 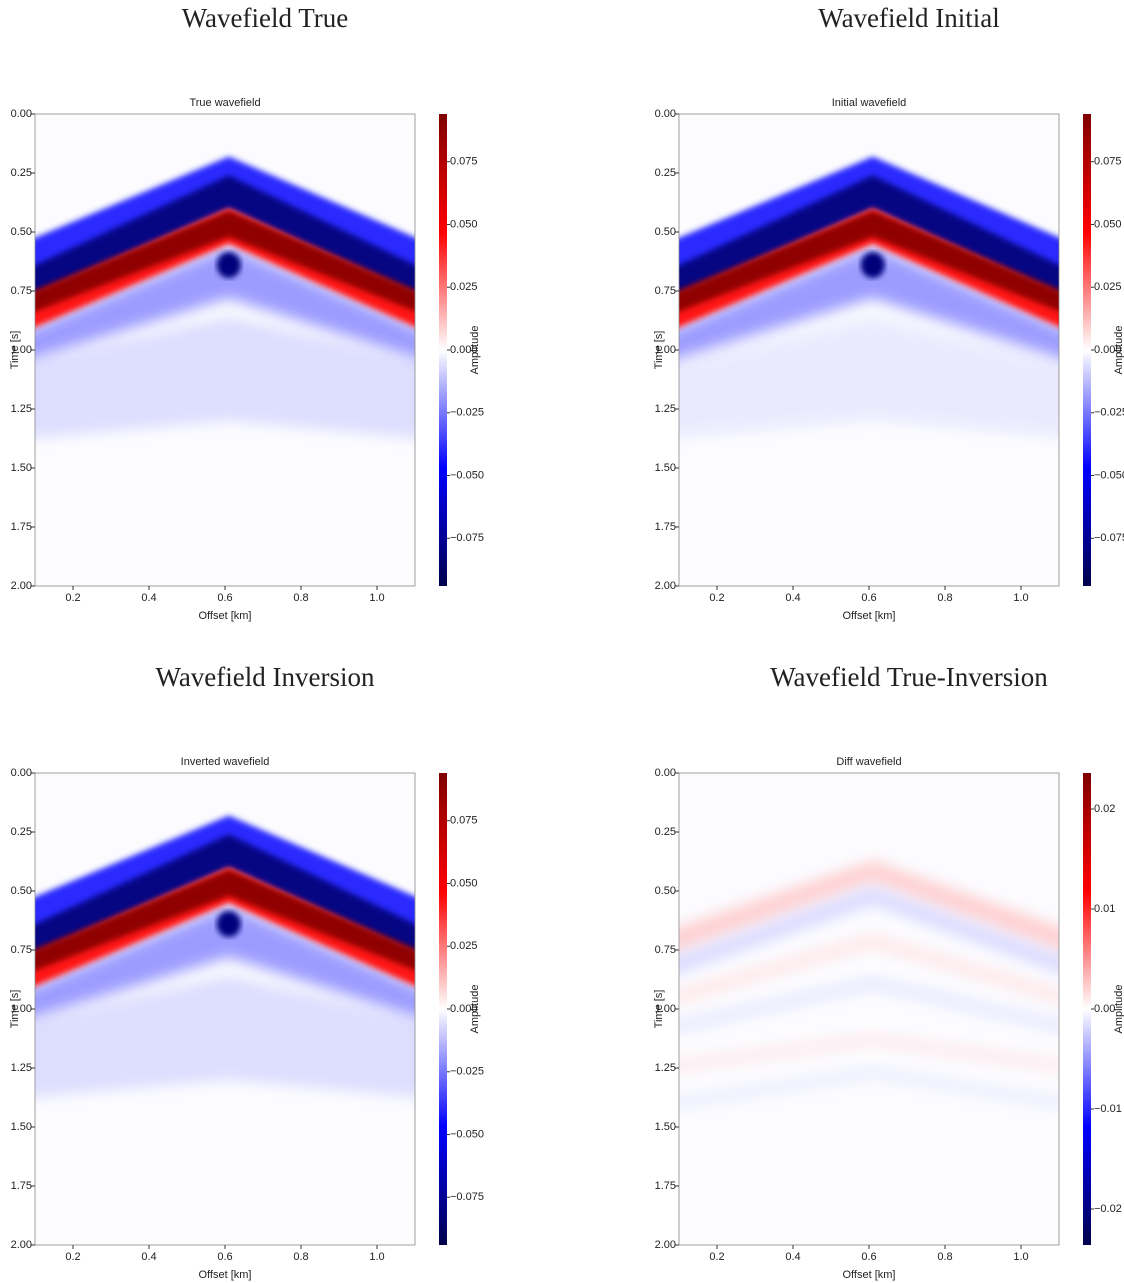 What do you see at coordinates (1104, 1009) in the screenshot?
I see `colorbar-tick-label: 0.00` at bounding box center [1104, 1009].